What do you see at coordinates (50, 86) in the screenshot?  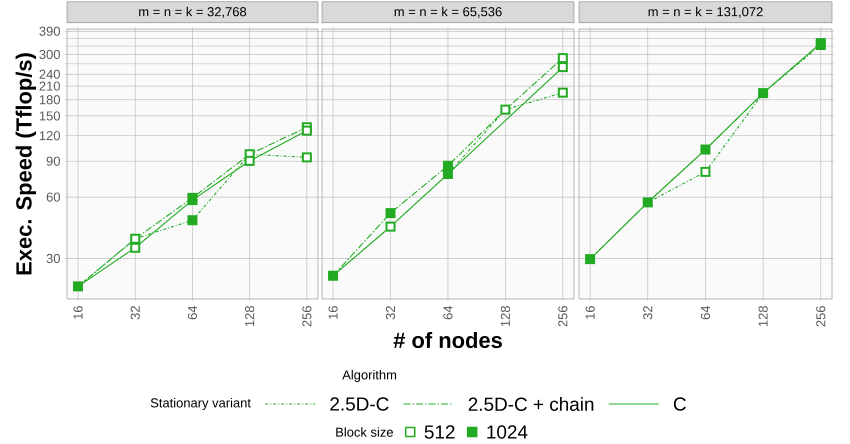 I see `y-tick-label: 210` at bounding box center [50, 86].